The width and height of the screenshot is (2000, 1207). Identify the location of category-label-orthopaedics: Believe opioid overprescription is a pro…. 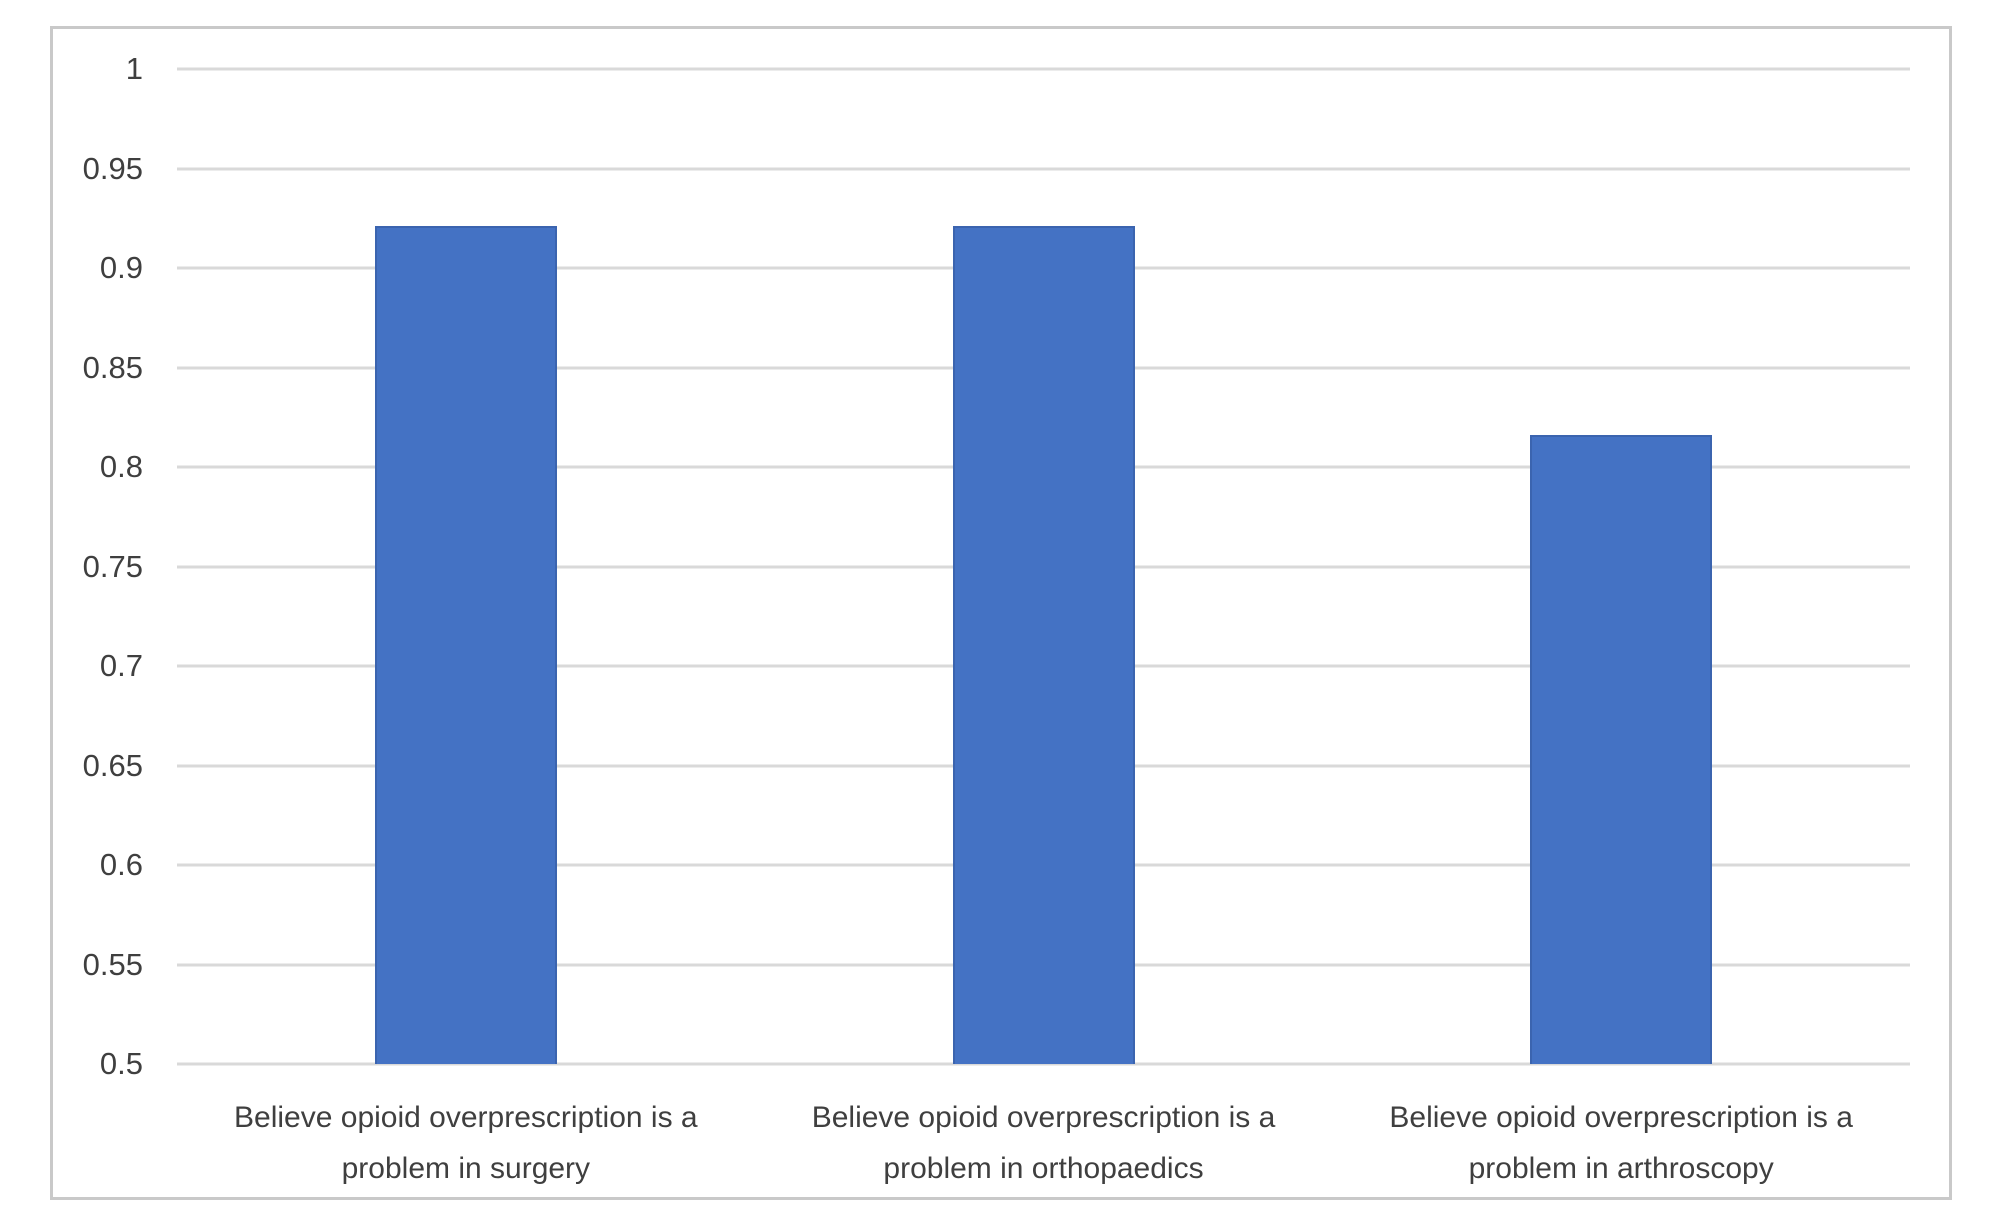
(1044, 1143).